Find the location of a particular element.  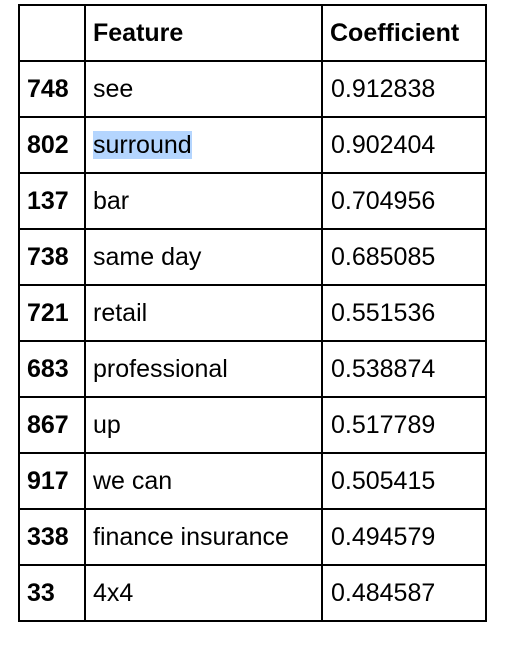

coefficient-cell: 0.704956 is located at coordinates (404, 201).